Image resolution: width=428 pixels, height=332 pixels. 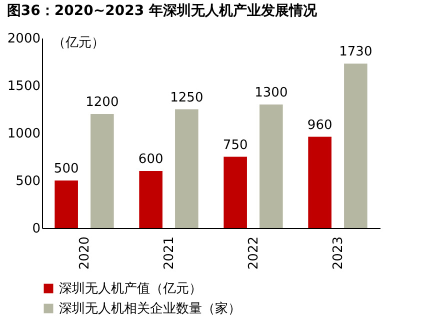 I want to click on x-tick-label: 2023, so click(x=338, y=253).